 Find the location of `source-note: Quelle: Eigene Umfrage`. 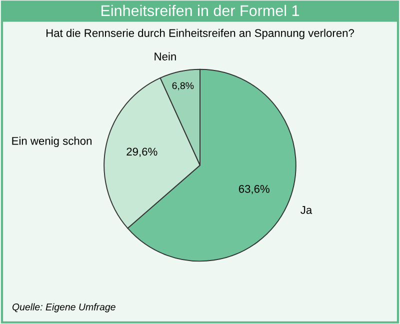

source-note: Quelle: Eigene Umfrage is located at coordinates (64, 307).